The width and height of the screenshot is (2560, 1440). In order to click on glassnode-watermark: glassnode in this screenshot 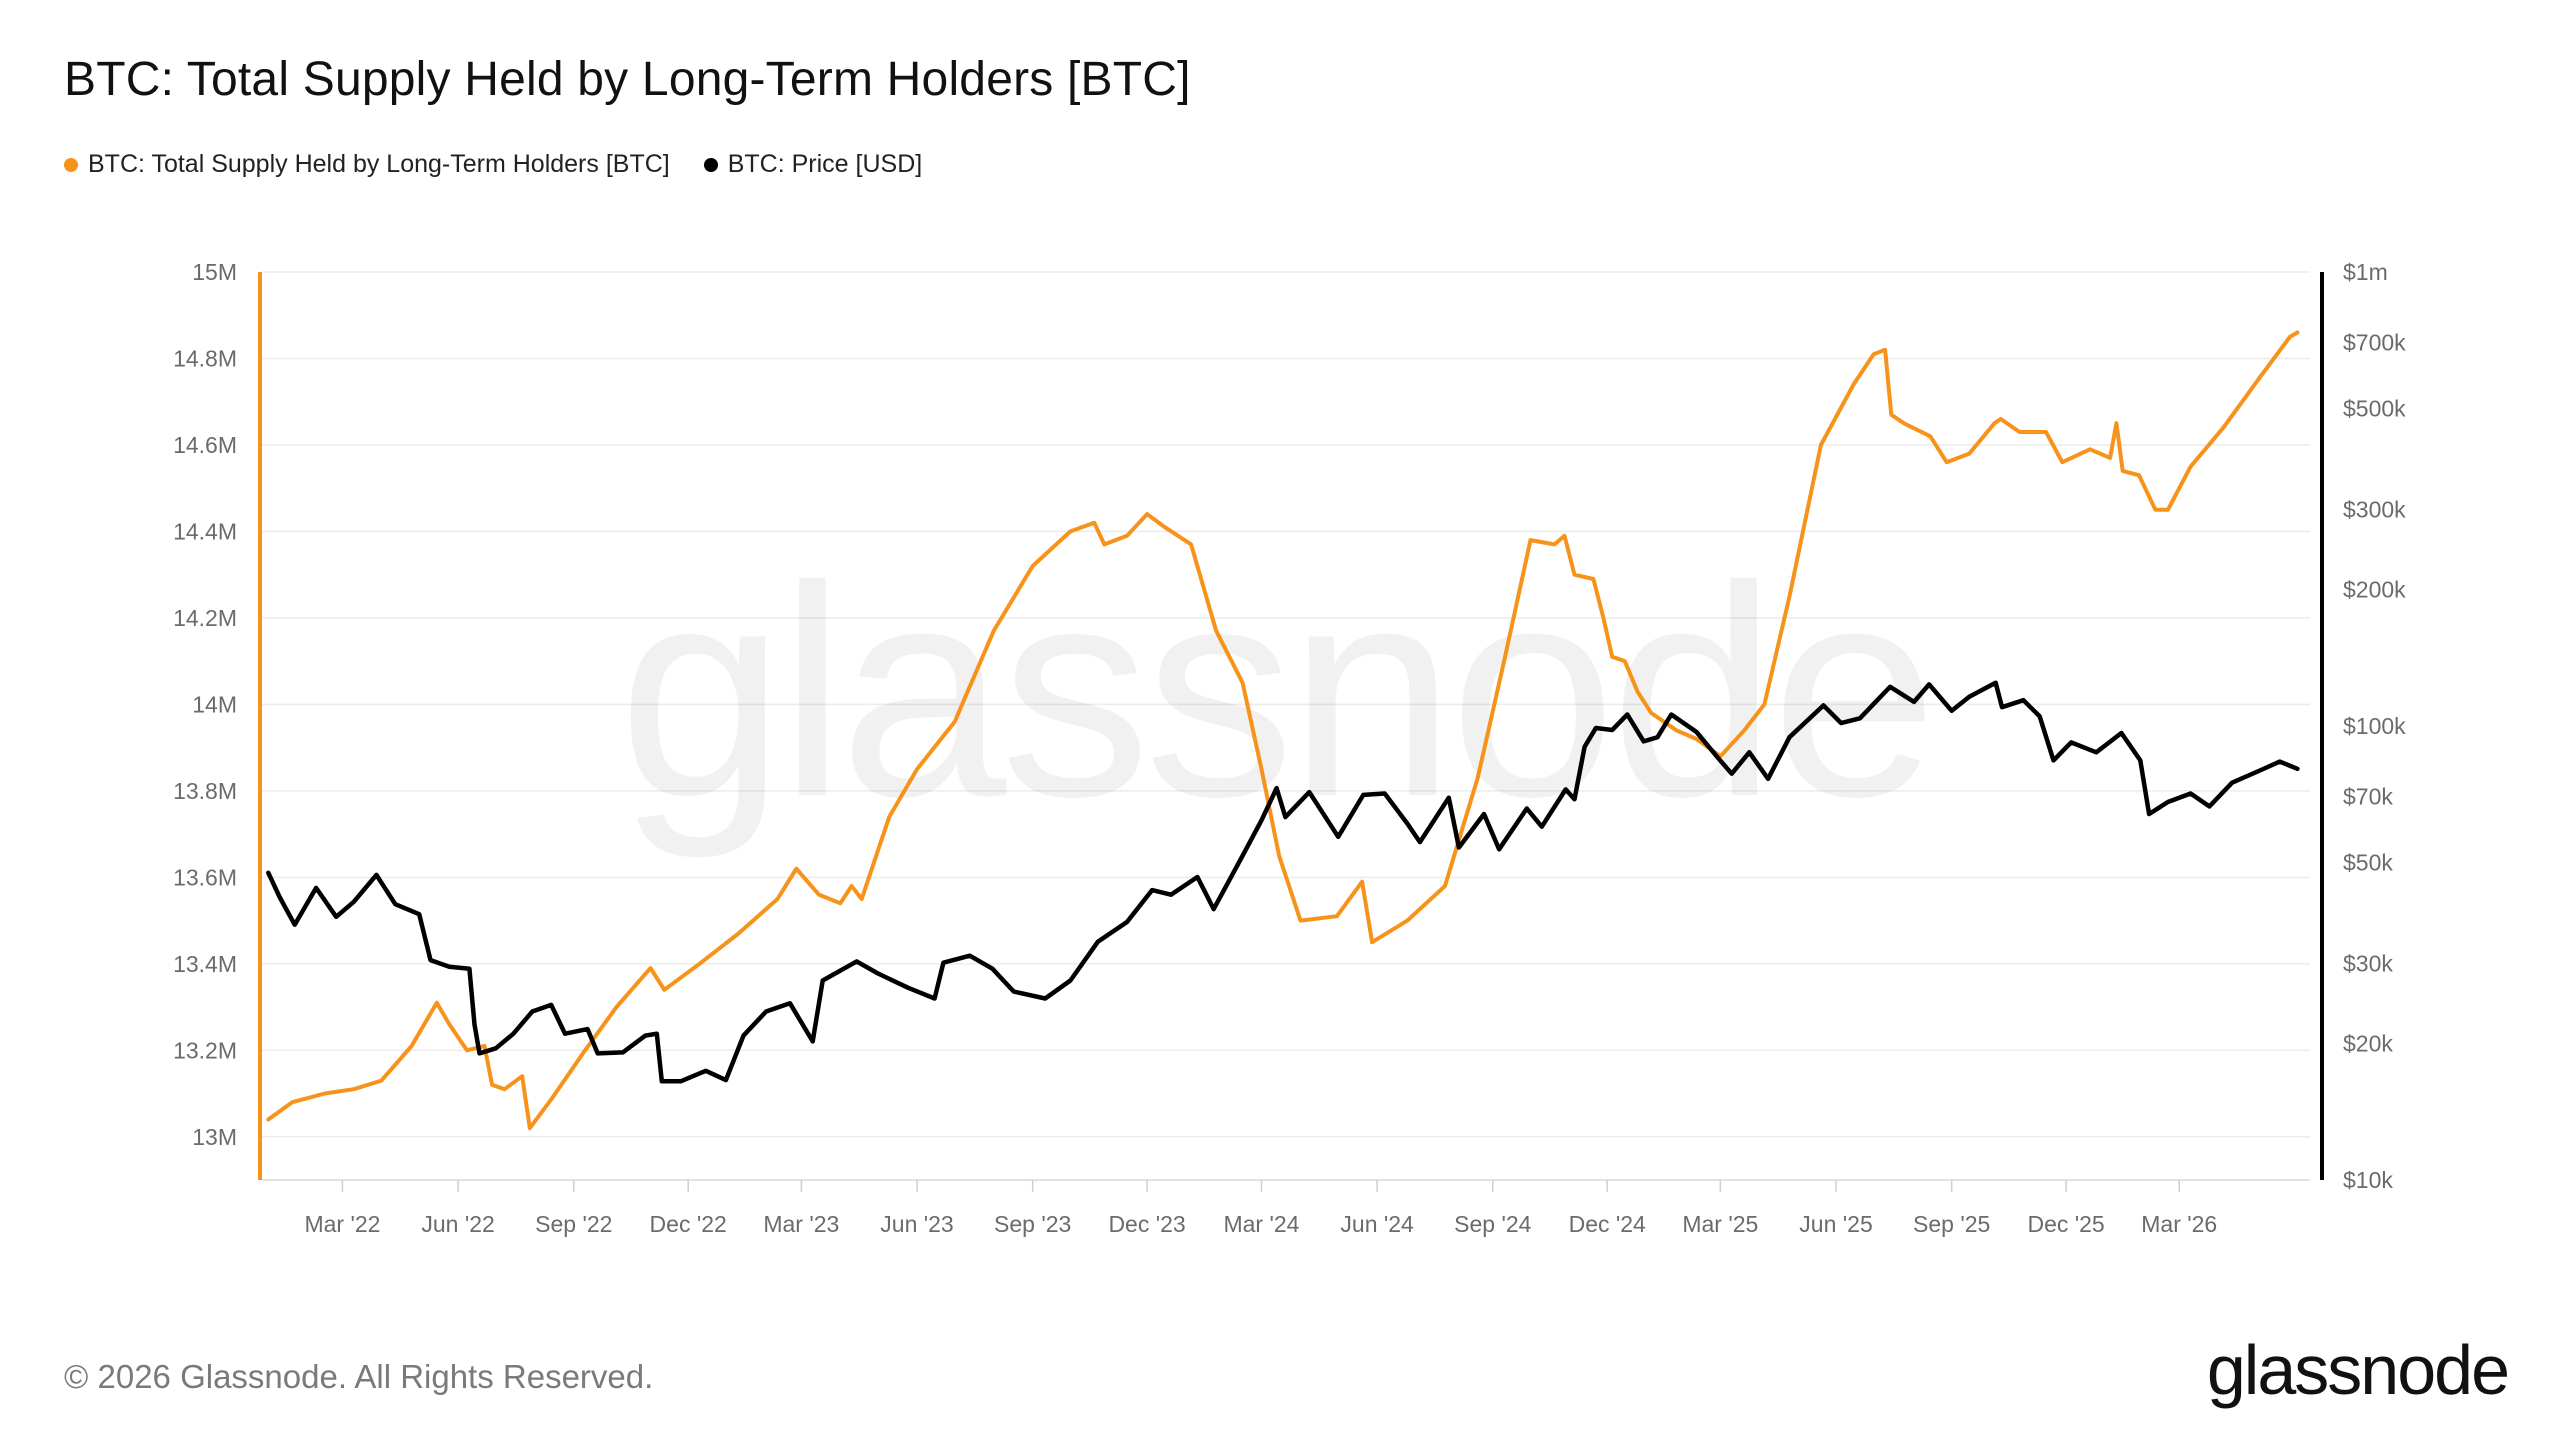, I will do `click(1275, 692)`.